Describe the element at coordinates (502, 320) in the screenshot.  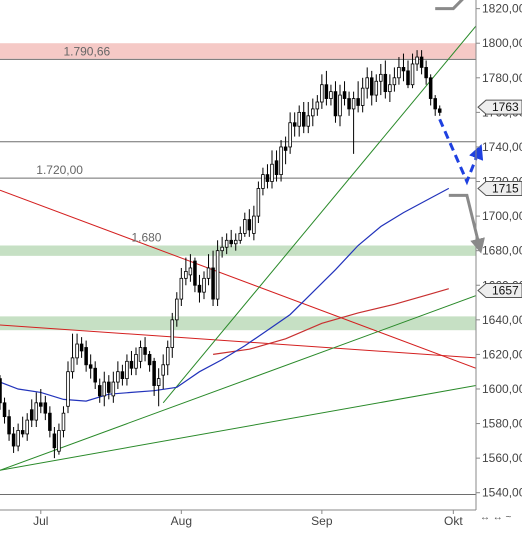
I see `y-tick-label: 1640,00` at that location.